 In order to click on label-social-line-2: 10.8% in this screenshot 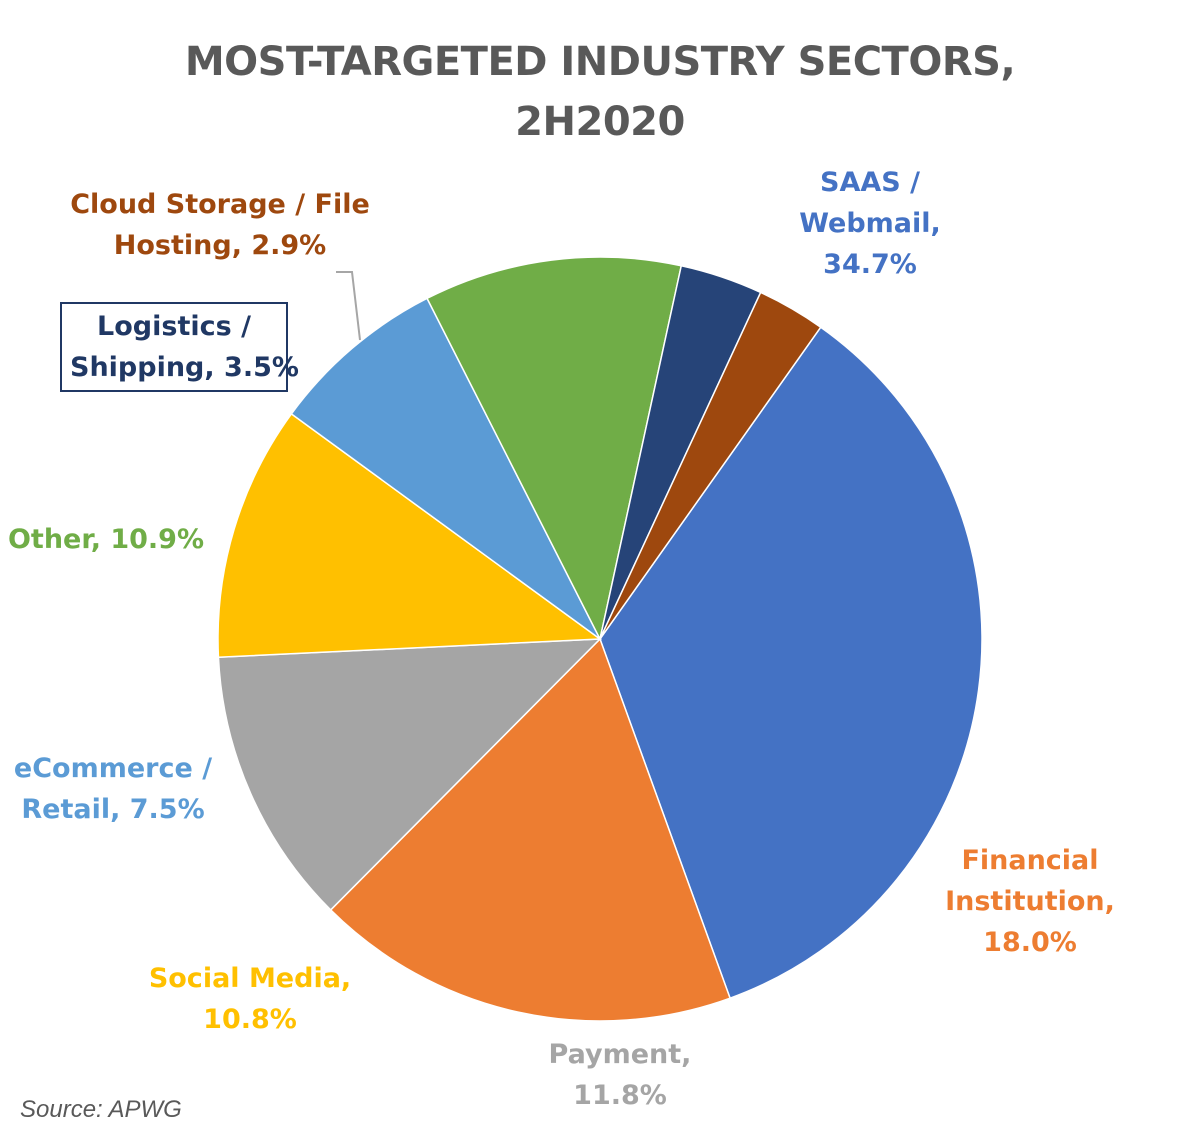, I will do `click(250, 1019)`.